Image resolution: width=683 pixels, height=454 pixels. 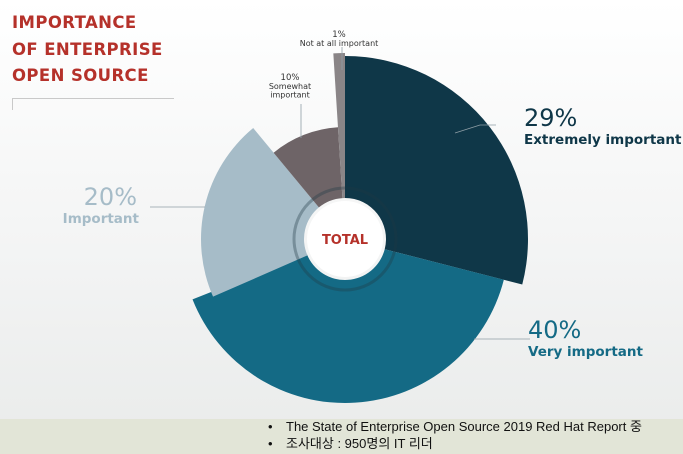 I want to click on data-label-extremely-important: 29%, so click(x=550, y=118).